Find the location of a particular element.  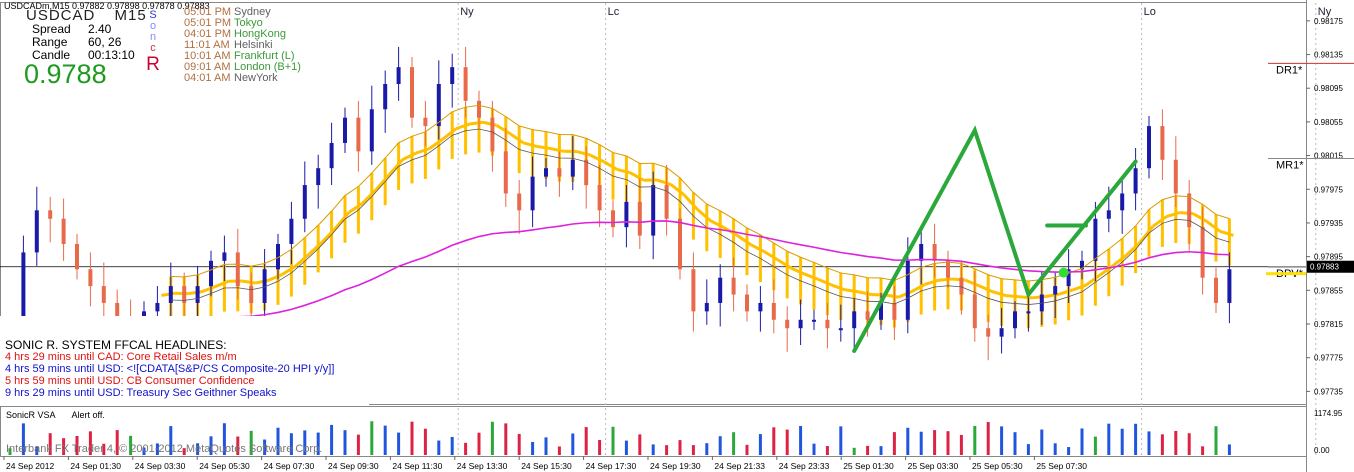

time-tick-label: 24 Sep 2012 is located at coordinates (30, 466).